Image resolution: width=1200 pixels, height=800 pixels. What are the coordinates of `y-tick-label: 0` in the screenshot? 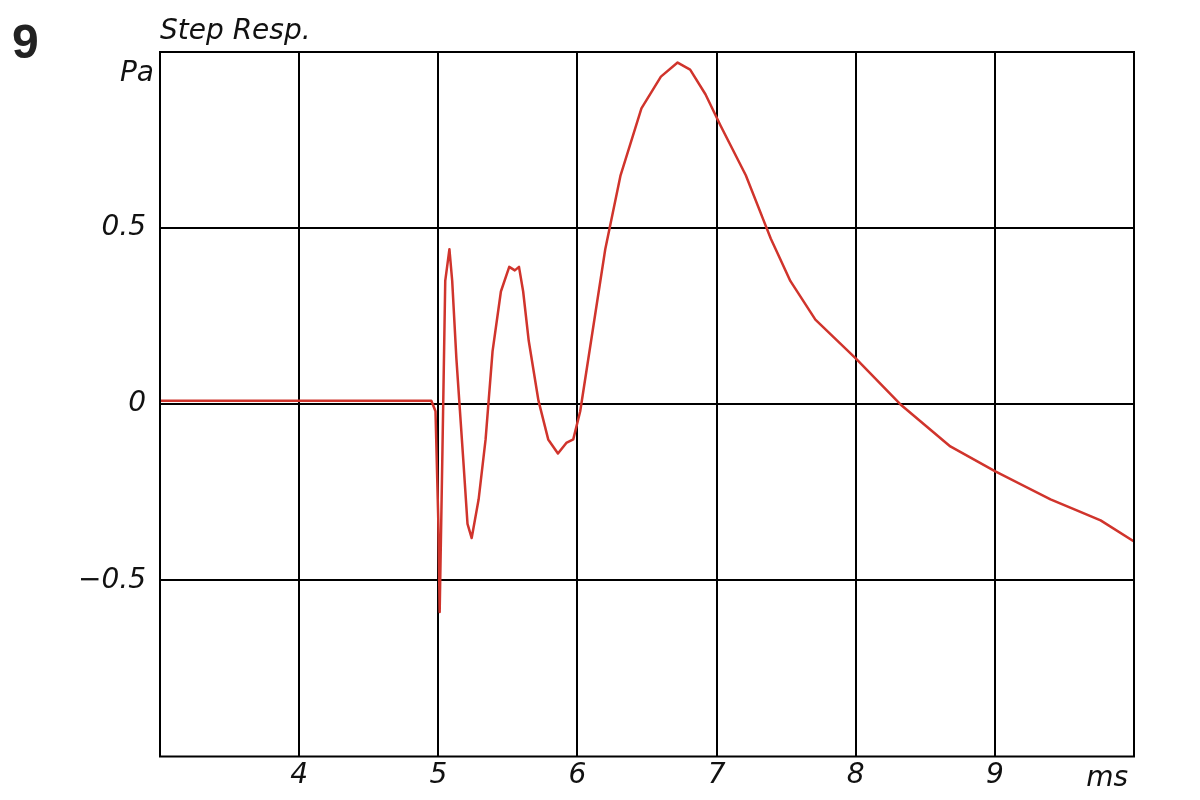 It's located at (137, 402).